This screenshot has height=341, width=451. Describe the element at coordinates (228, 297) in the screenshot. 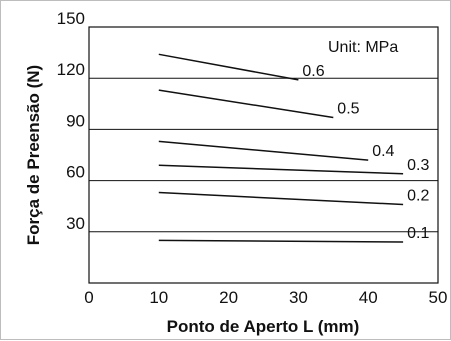

I see `x-tick-label-20: 20` at that location.